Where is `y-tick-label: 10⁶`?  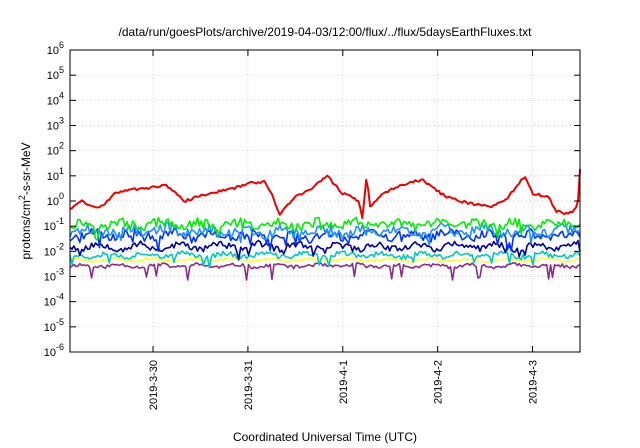
y-tick-label: 10⁶ is located at coordinates (55, 48).